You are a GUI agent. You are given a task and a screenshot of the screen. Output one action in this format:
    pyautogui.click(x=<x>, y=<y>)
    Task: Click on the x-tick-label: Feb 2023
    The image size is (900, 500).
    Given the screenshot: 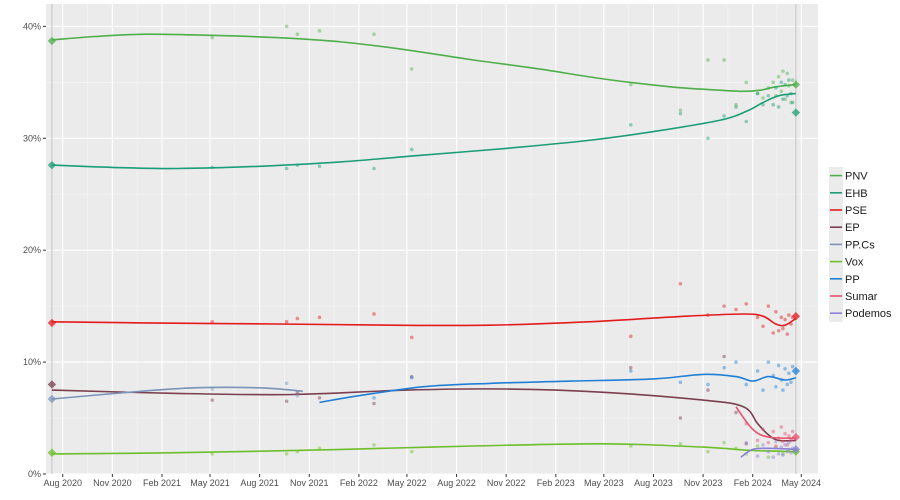 What is the action you would take?
    pyautogui.click(x=556, y=483)
    